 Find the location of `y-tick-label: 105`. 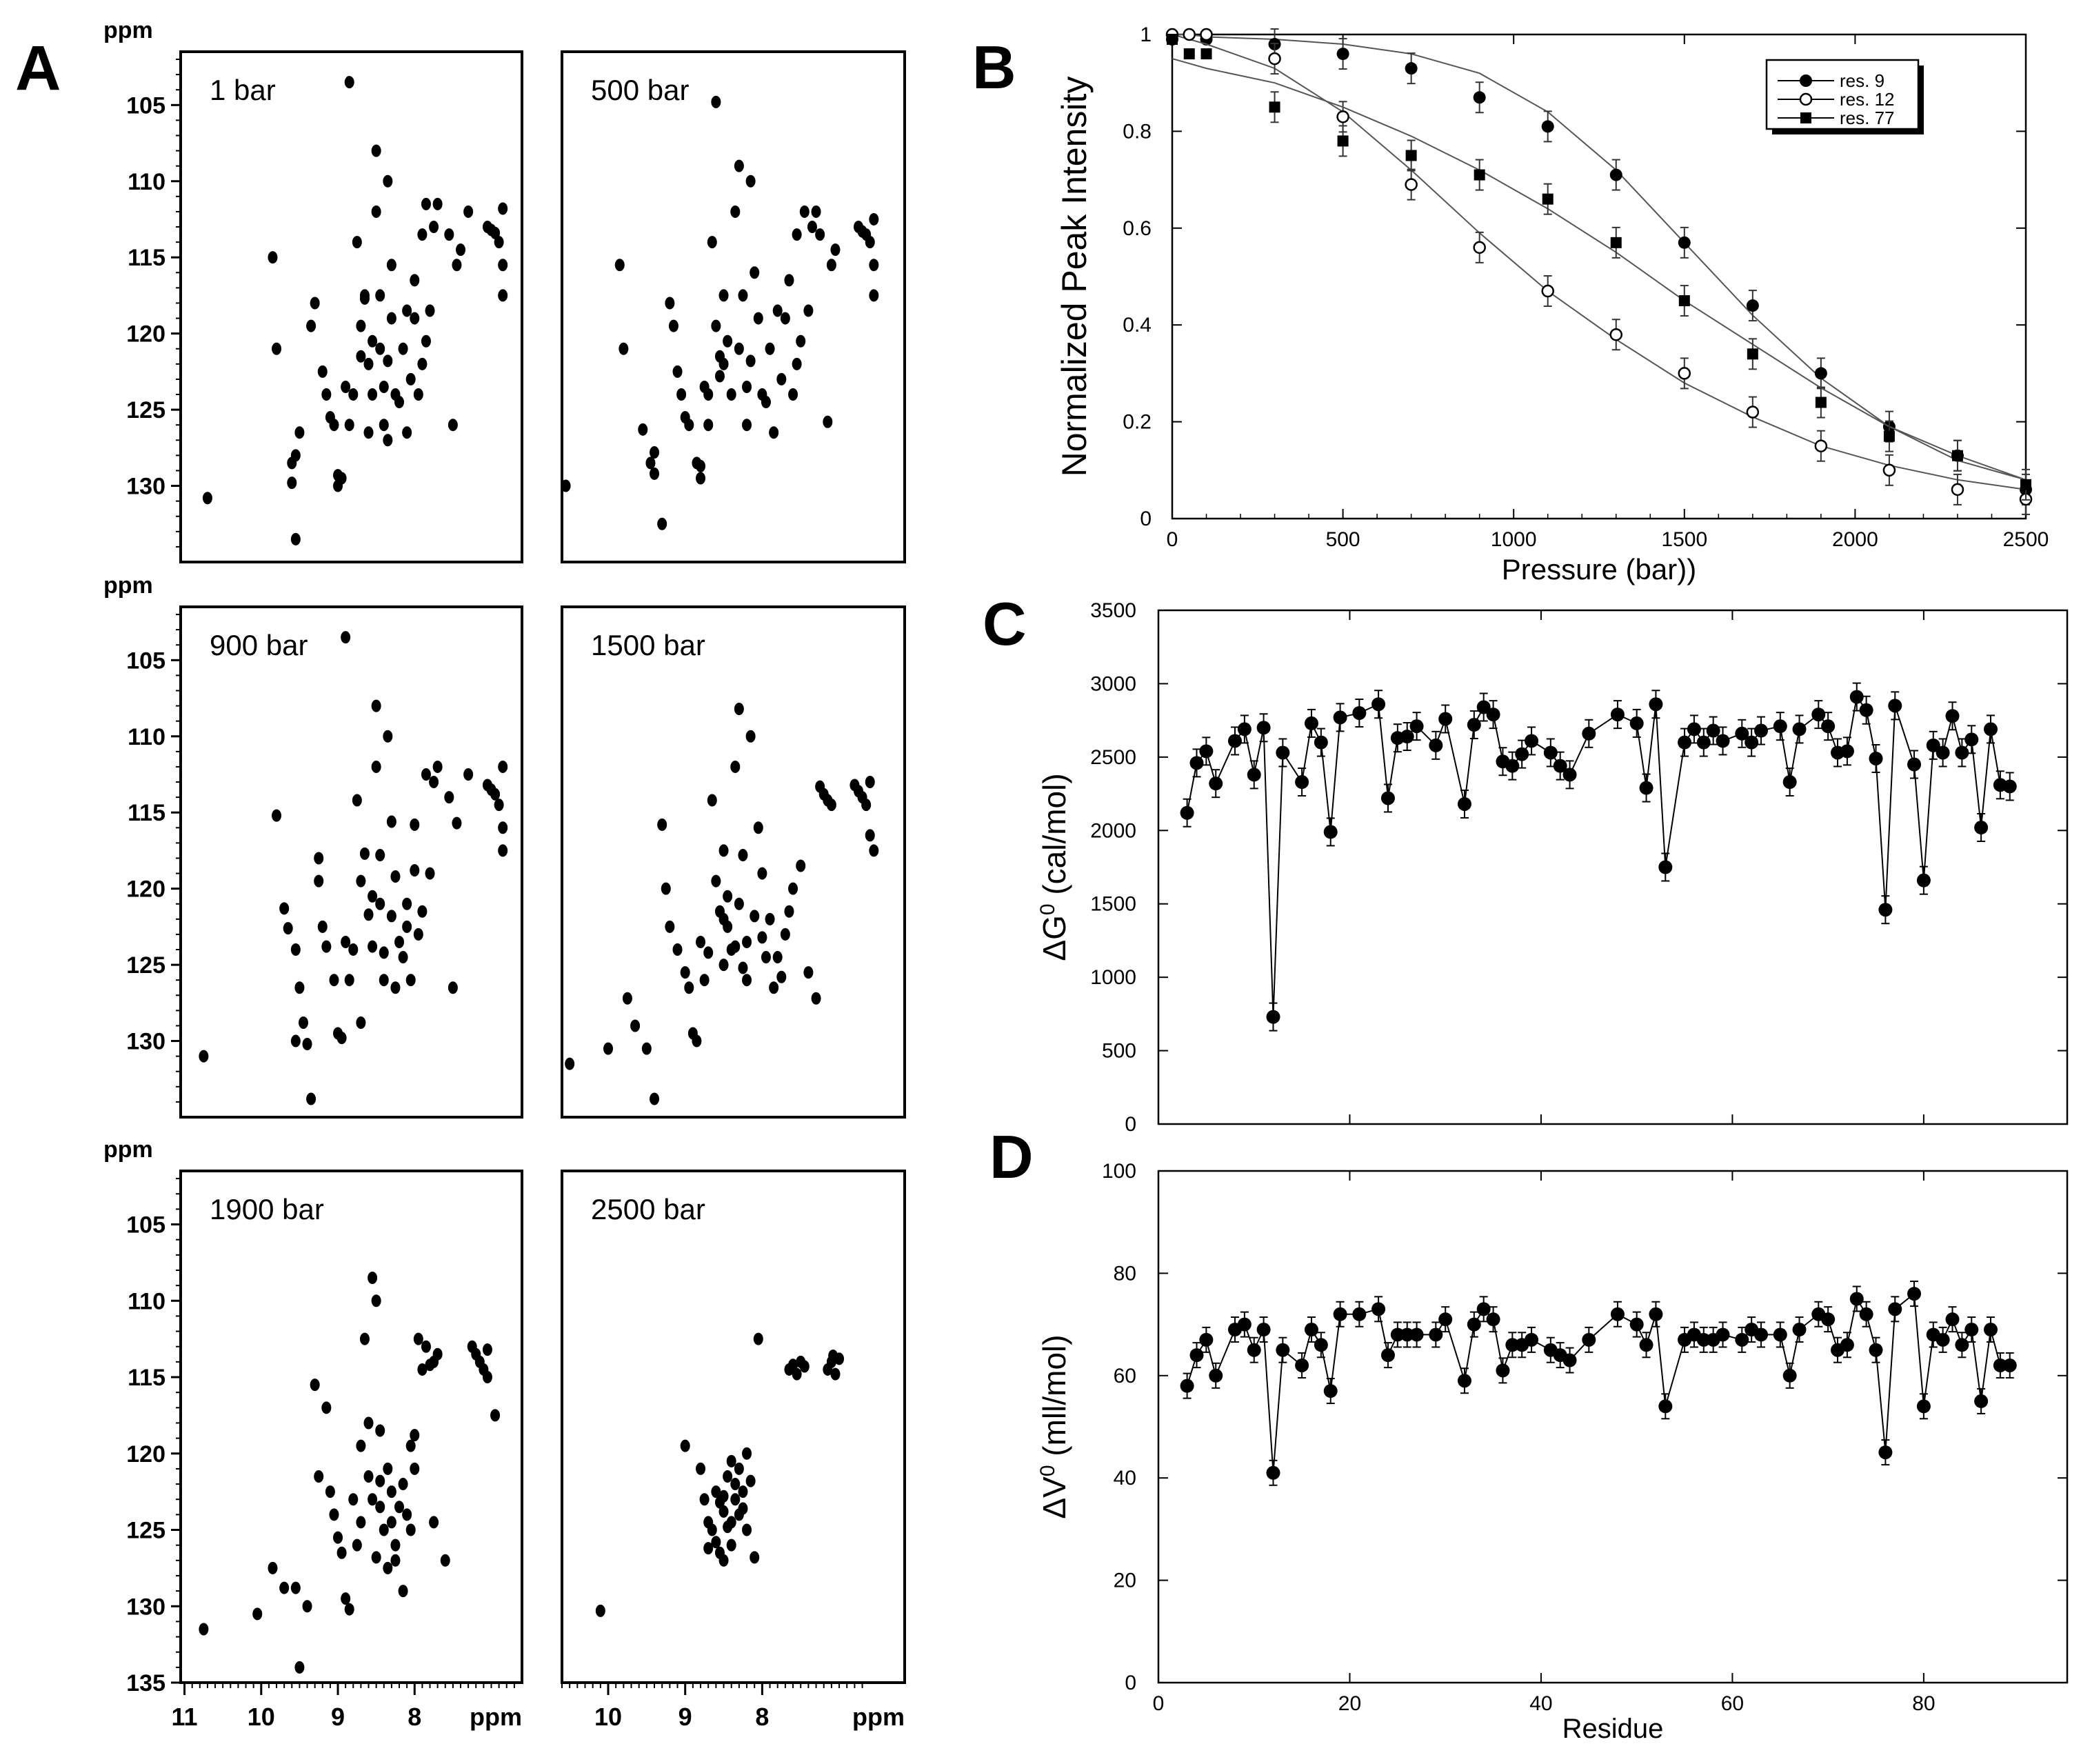

y-tick-label: 105 is located at coordinates (145, 1225).